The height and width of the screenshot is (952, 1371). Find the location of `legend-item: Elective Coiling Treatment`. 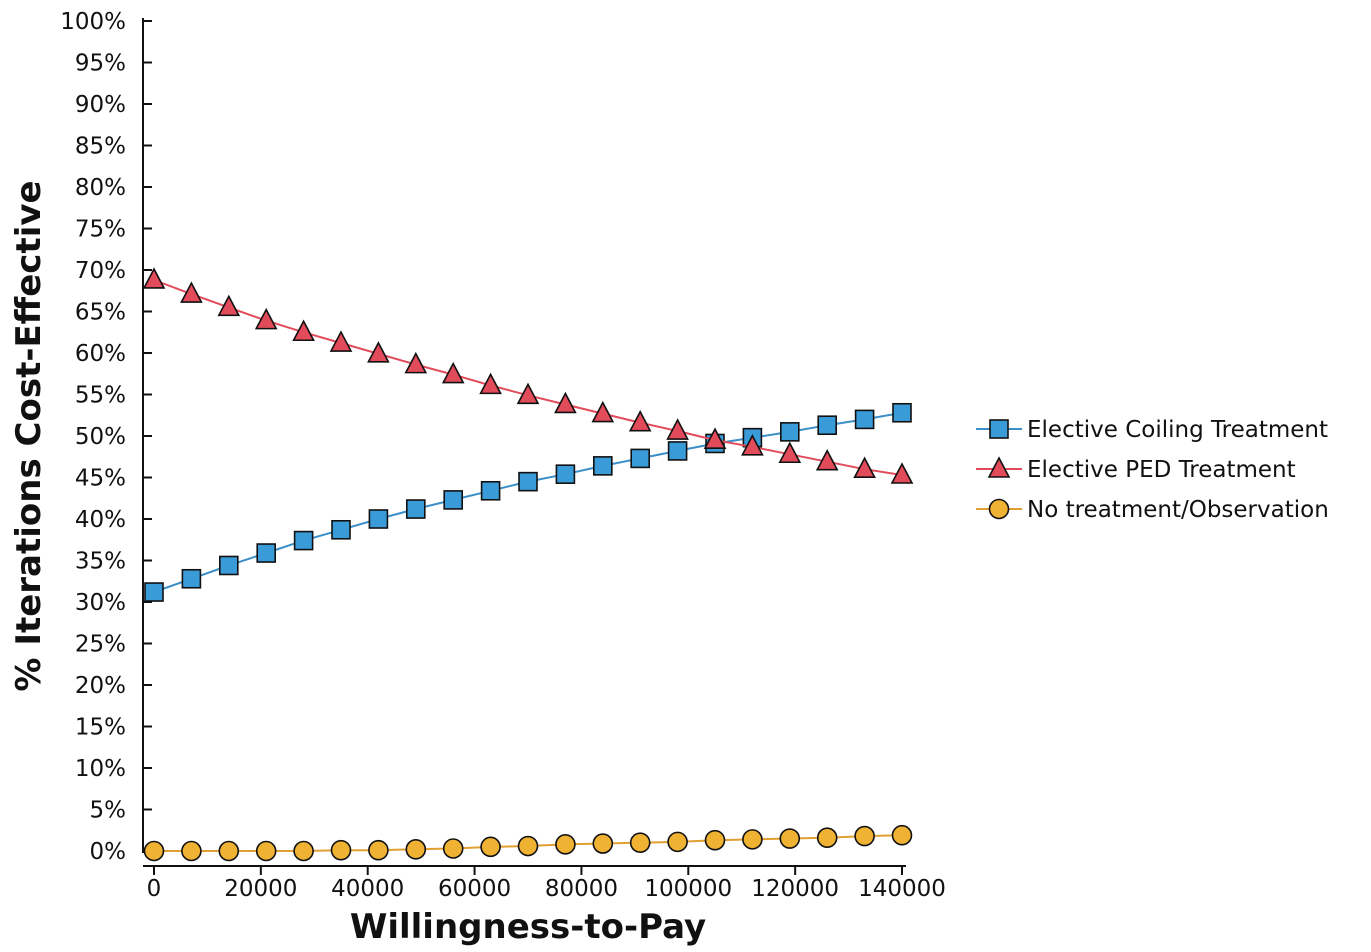

legend-item: Elective Coiling Treatment is located at coordinates (1152, 430).